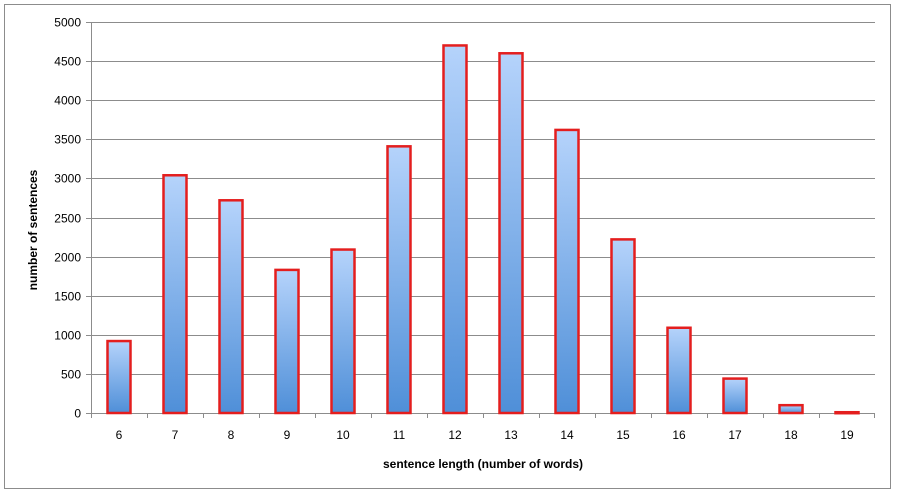  Describe the element at coordinates (67, 219) in the screenshot. I see `y-tick-label: 2500` at that location.